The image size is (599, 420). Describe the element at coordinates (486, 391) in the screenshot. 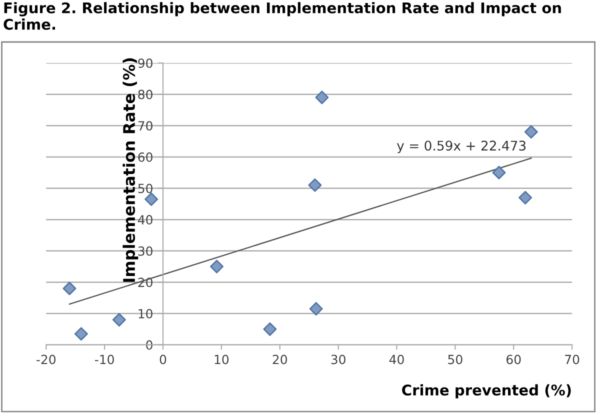

I see `x-axis-title: Crime prevented (%)` at that location.